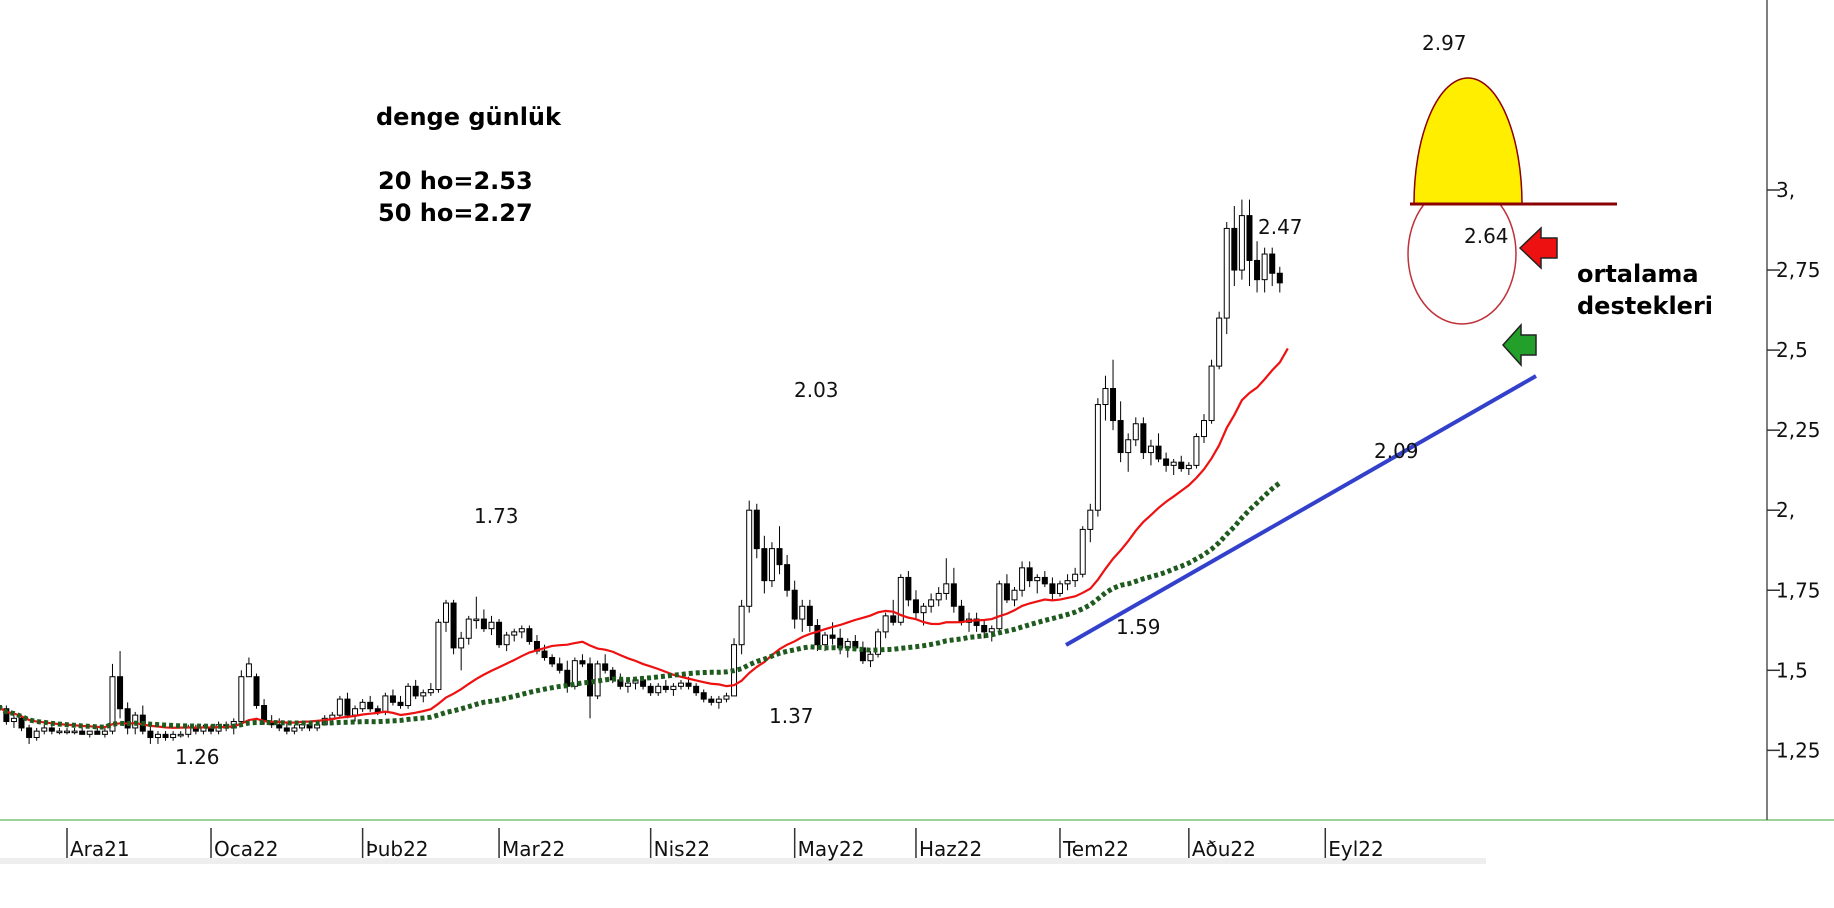 Image resolution: width=1834 pixels, height=908 pixels. Describe the element at coordinates (1396, 451) in the screenshot. I see `label-ma-209: 2.09` at that location.